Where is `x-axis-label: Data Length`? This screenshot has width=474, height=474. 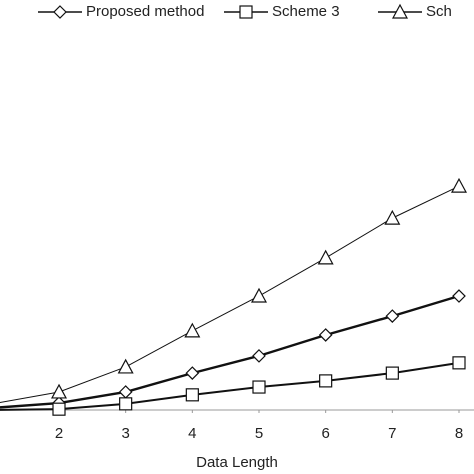
x-axis-label: Data Length is located at coordinates (237, 462).